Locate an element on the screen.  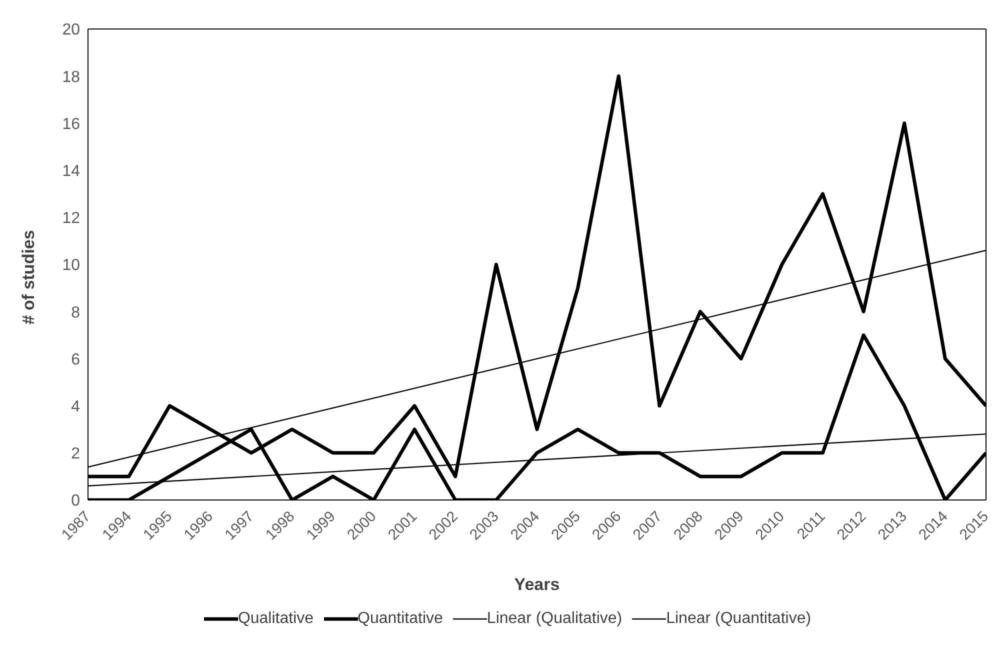
y-tick-label: 6 is located at coordinates (75, 359).